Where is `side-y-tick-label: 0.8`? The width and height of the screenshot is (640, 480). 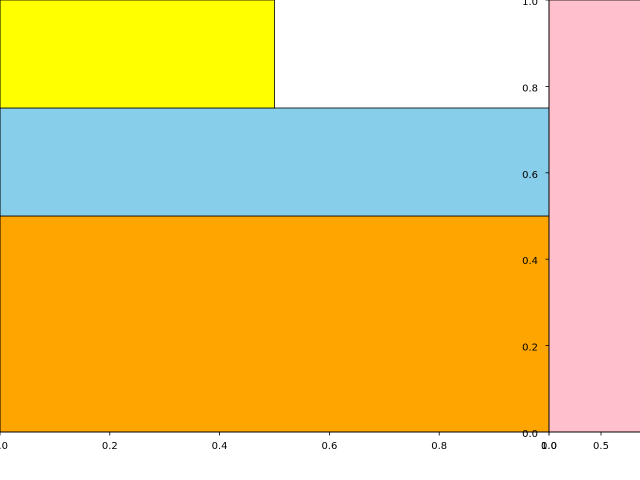 side-y-tick-label: 0.8 is located at coordinates (530, 88).